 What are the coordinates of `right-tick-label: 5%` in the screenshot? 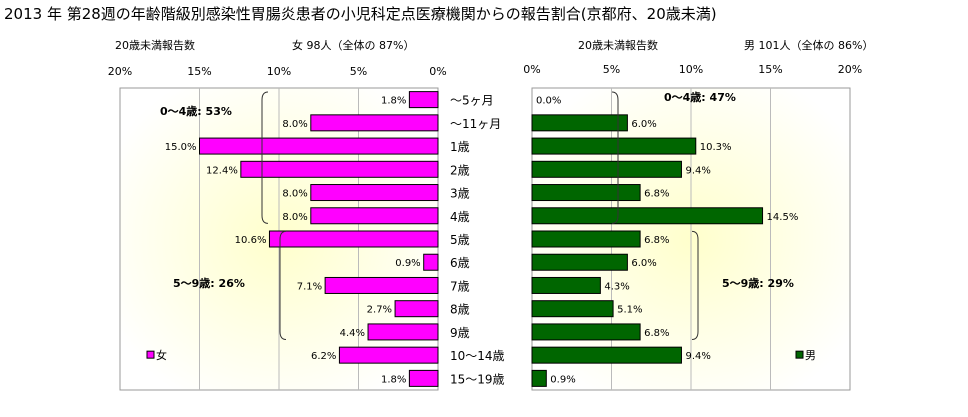 It's located at (611, 69).